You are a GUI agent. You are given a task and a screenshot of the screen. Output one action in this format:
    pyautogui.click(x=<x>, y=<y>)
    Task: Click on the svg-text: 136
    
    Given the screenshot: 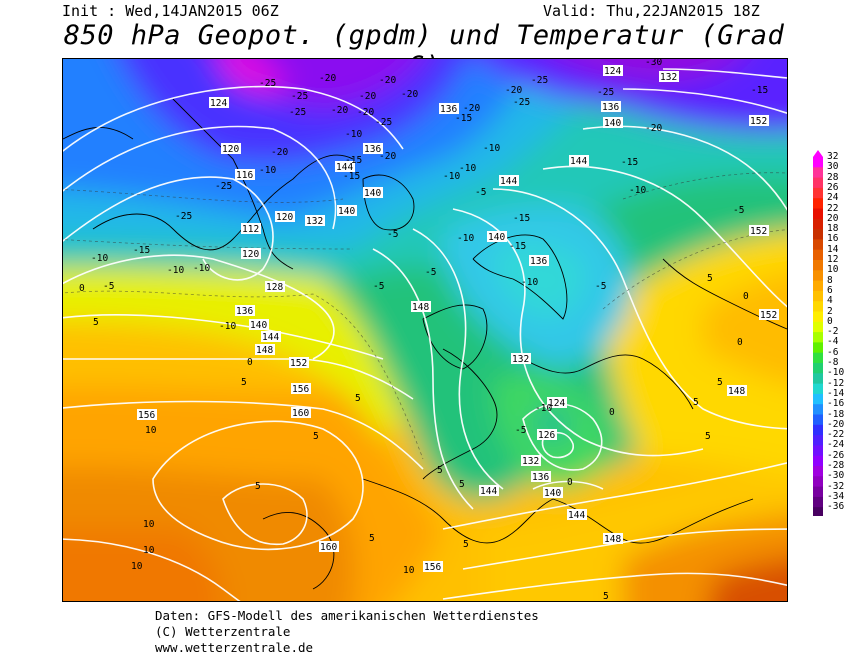 What is the action you would take?
    pyautogui.click(x=448, y=109)
    